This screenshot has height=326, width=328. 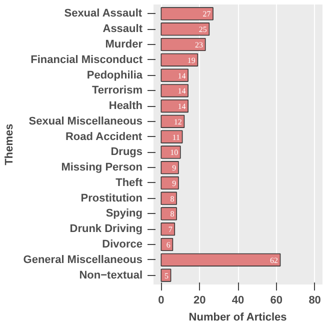 What do you see at coordinates (124, 214) in the screenshot?
I see `y-tick-label: Spying` at bounding box center [124, 214].